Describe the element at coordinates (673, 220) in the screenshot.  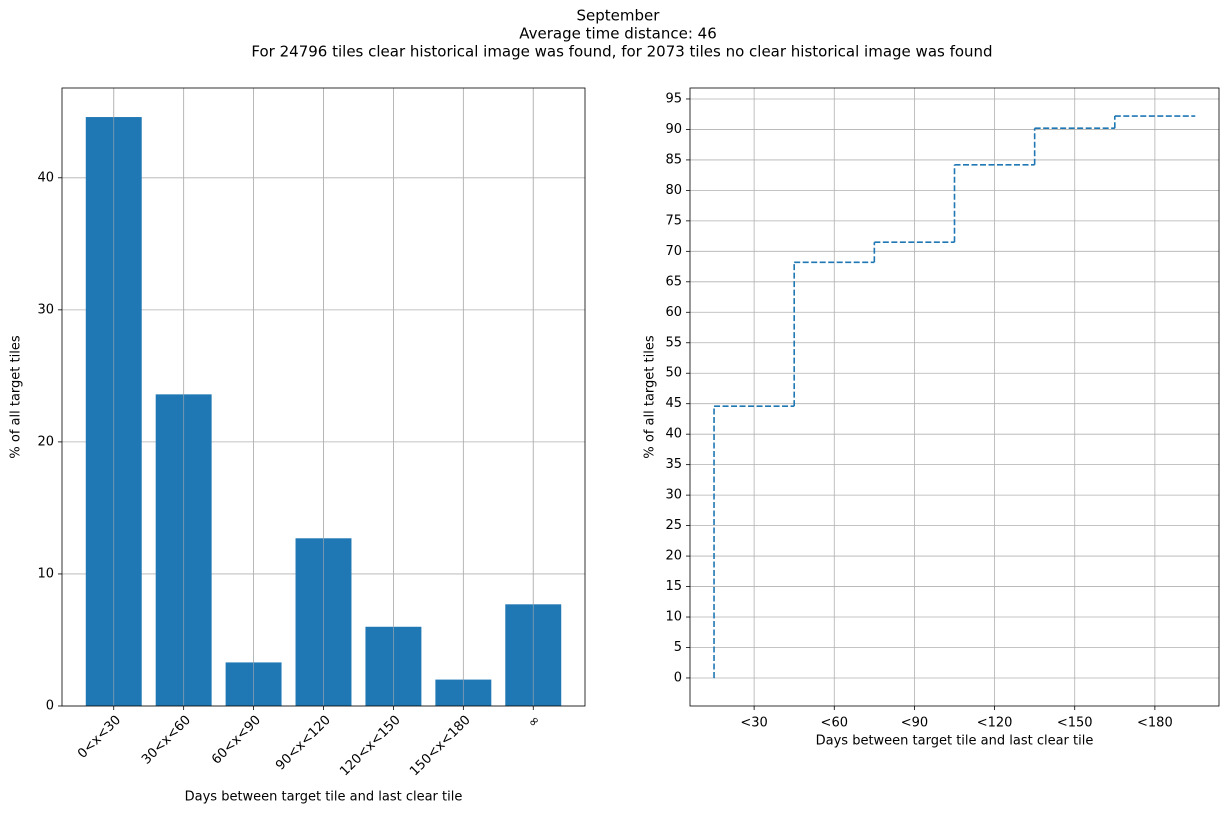
I see `y-tick-label: 75` at that location.